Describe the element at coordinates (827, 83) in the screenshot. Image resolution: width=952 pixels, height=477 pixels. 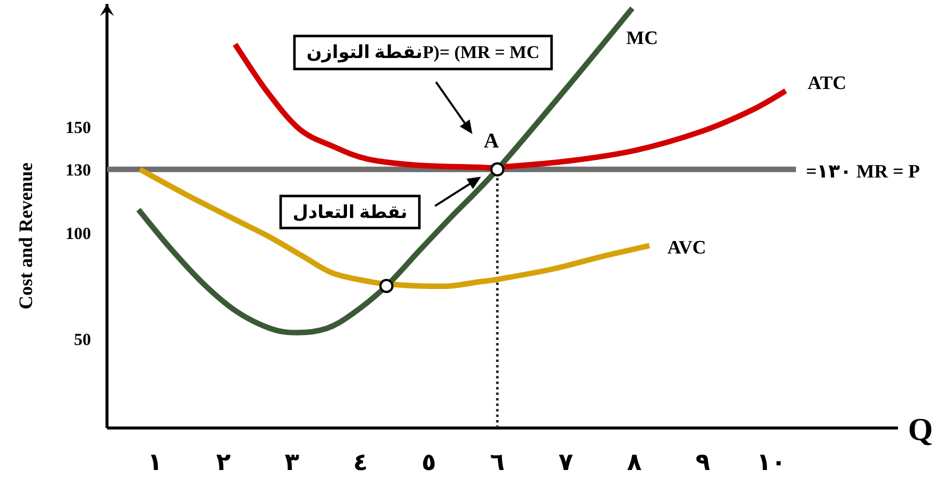
I see `series-label: ATC` at that location.